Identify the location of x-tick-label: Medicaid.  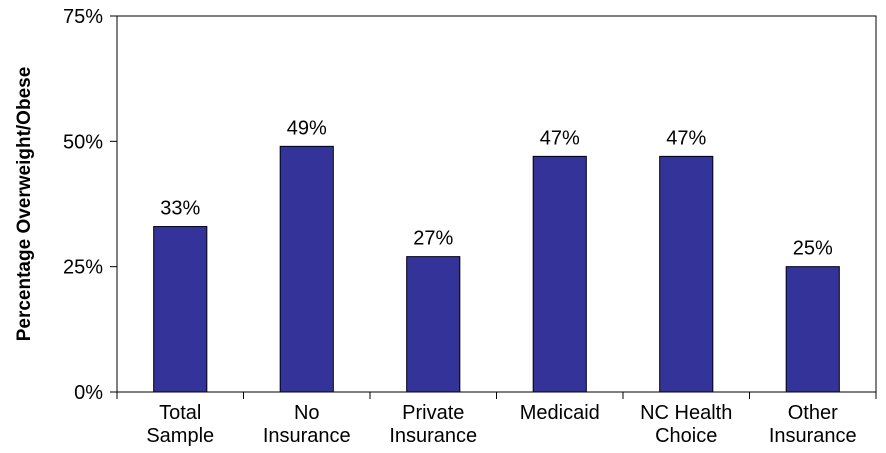
(560, 413).